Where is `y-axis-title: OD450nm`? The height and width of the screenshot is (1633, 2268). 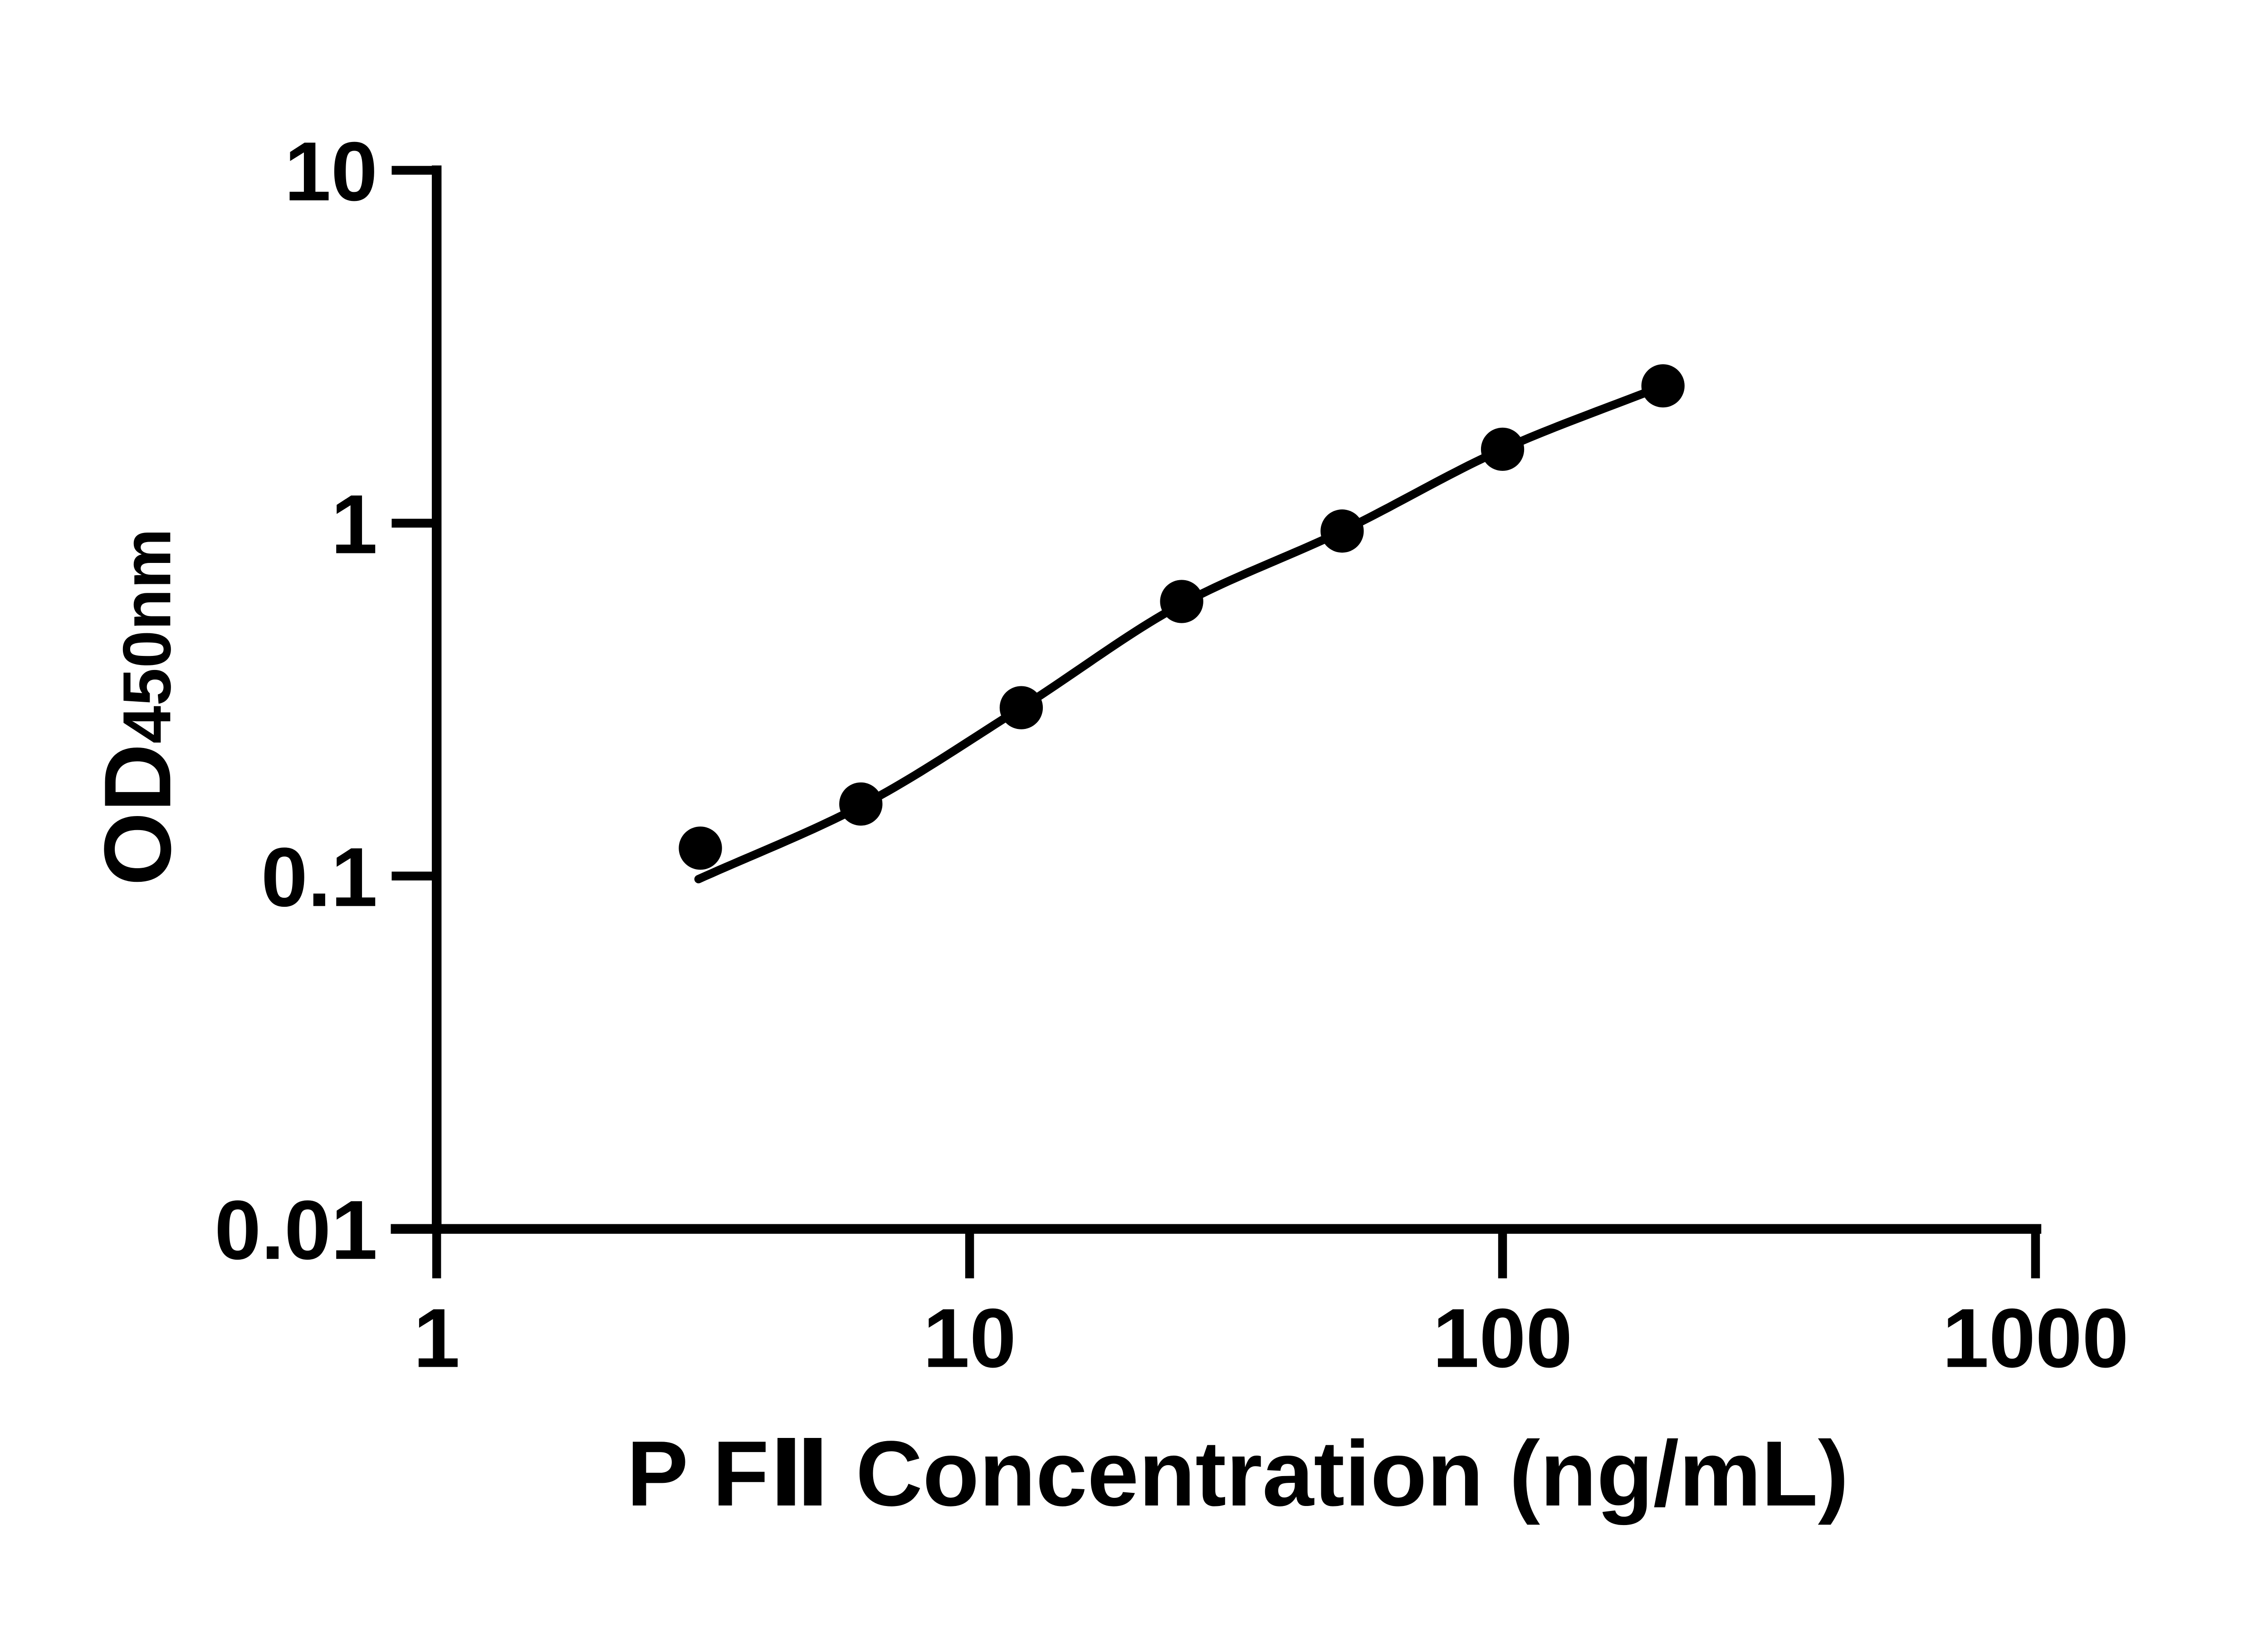 y-axis-title: OD450nm is located at coordinates (138, 707).